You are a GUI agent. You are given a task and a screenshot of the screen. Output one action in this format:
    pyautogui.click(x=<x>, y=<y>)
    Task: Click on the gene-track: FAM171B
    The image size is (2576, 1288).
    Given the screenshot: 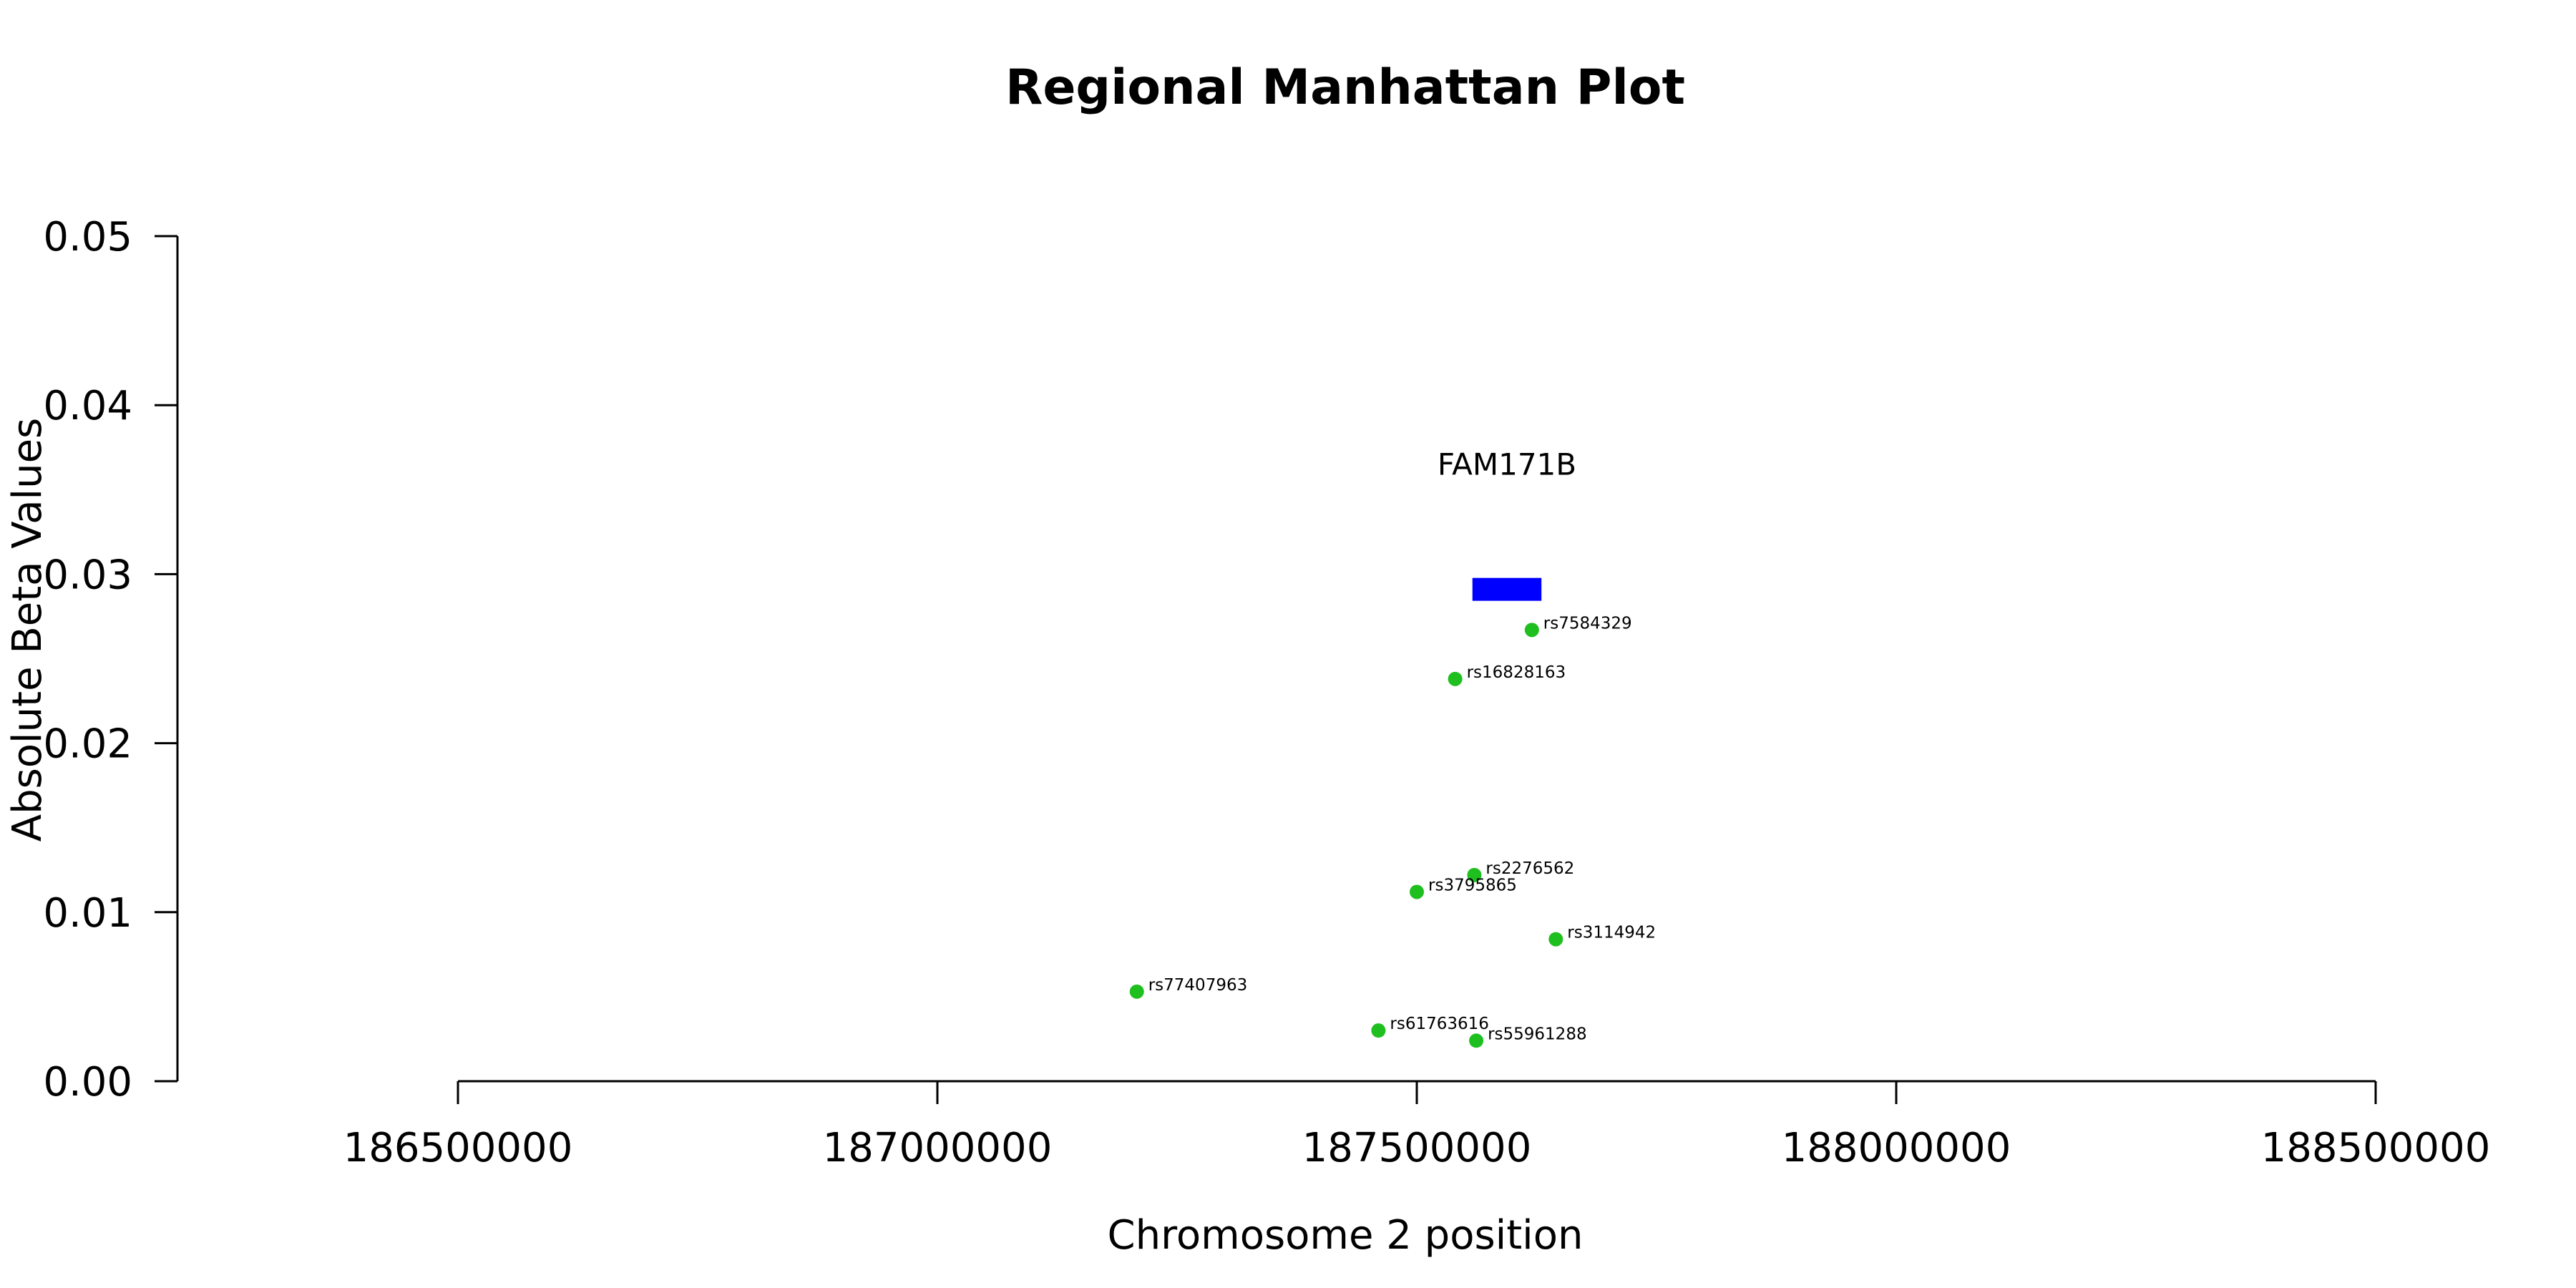 What is the action you would take?
    pyautogui.click(x=1507, y=524)
    